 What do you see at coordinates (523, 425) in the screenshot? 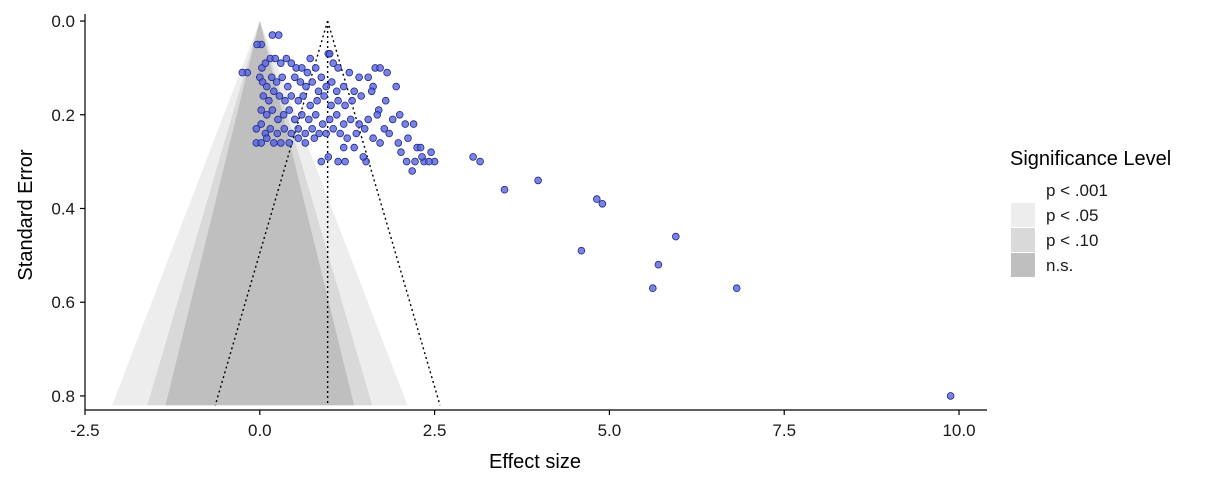
I see `x-axis-ticks: -2.5 0.0 2.5 5.0 7.5 10.0` at bounding box center [523, 425].